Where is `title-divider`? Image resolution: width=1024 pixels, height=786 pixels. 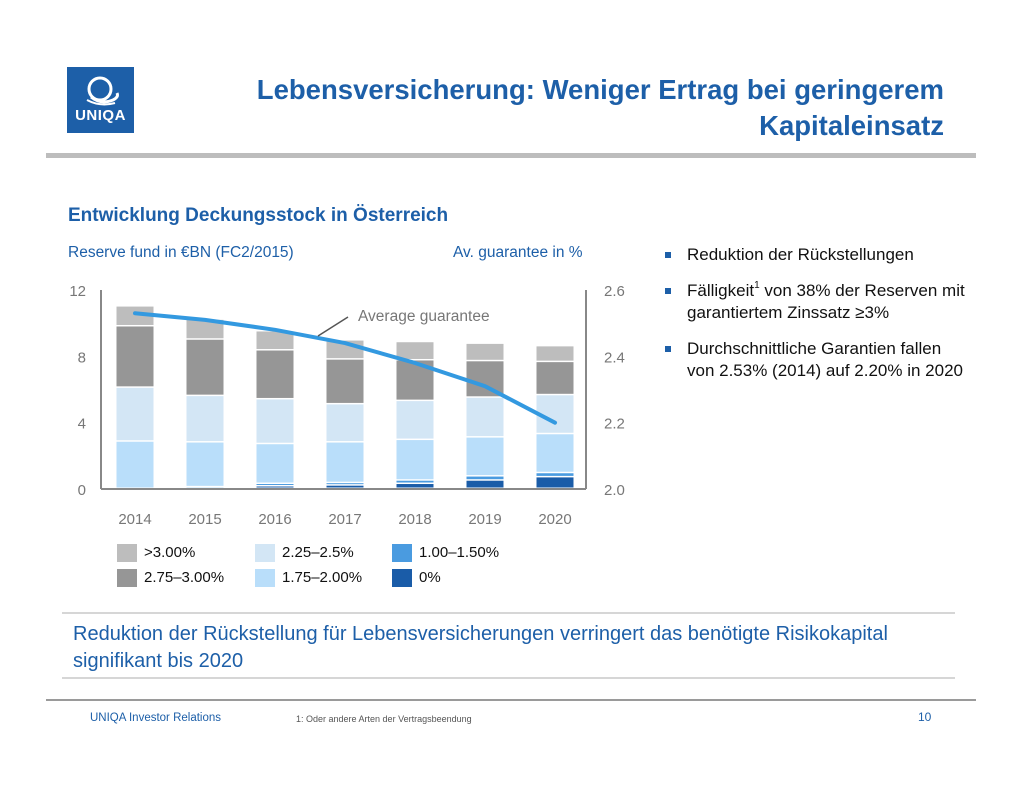
title-divider is located at coordinates (511, 155).